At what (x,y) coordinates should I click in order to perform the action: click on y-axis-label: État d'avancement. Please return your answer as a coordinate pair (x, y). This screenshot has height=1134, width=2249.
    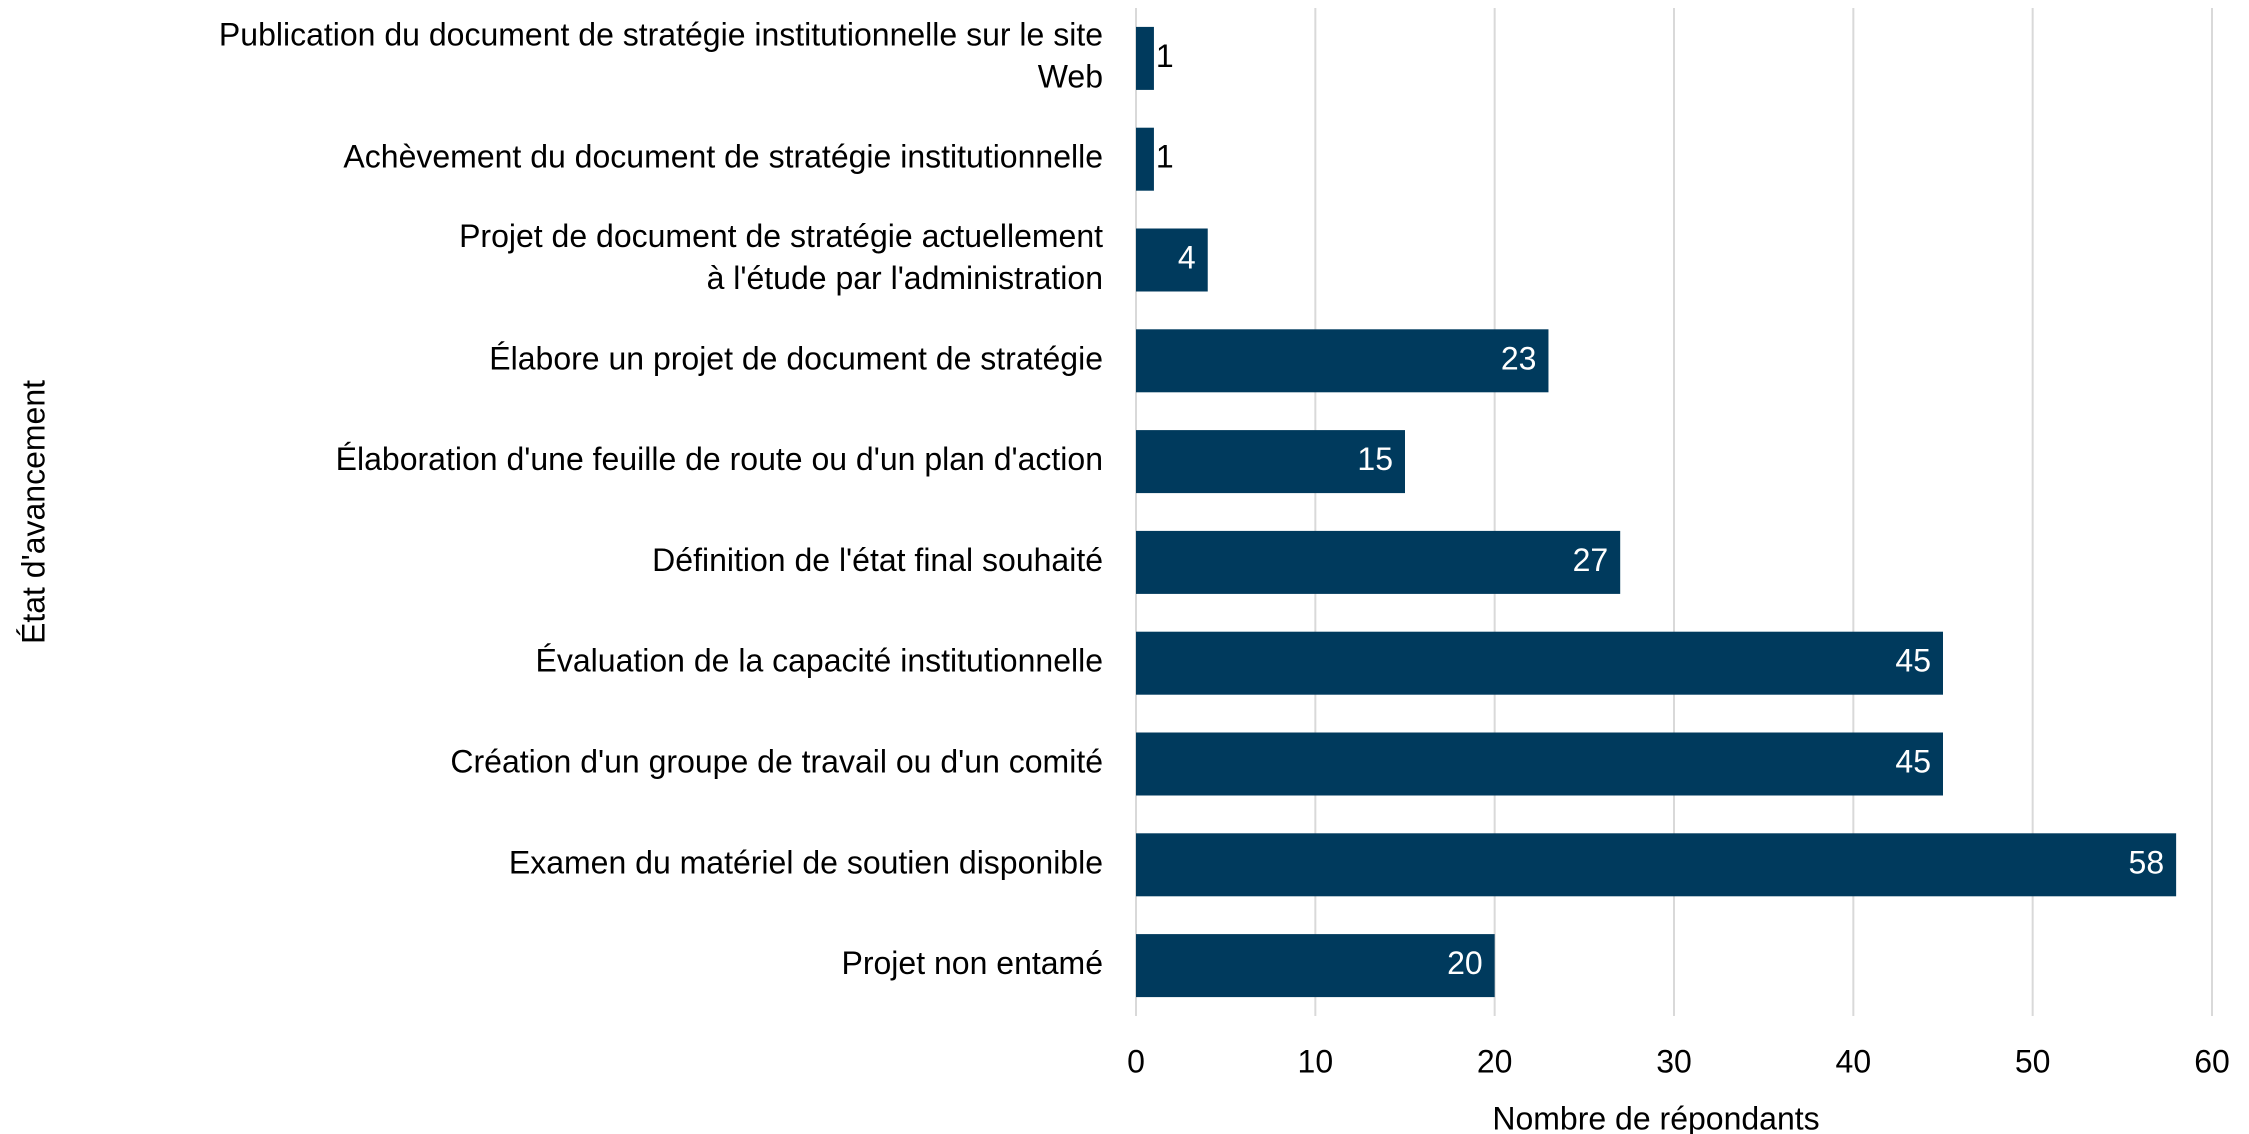
    Looking at the image, I should click on (33, 512).